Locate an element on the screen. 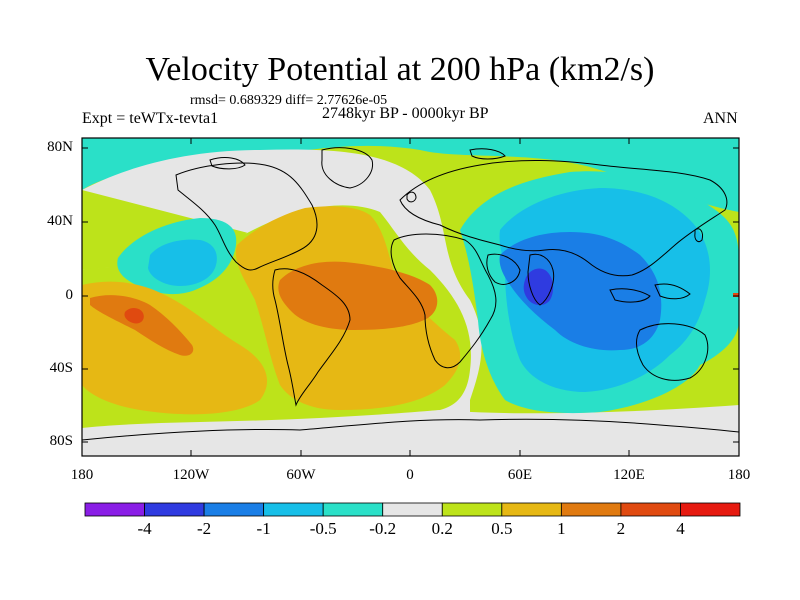 The image size is (800, 600). y-tick-label: 40N is located at coordinates (60, 221).